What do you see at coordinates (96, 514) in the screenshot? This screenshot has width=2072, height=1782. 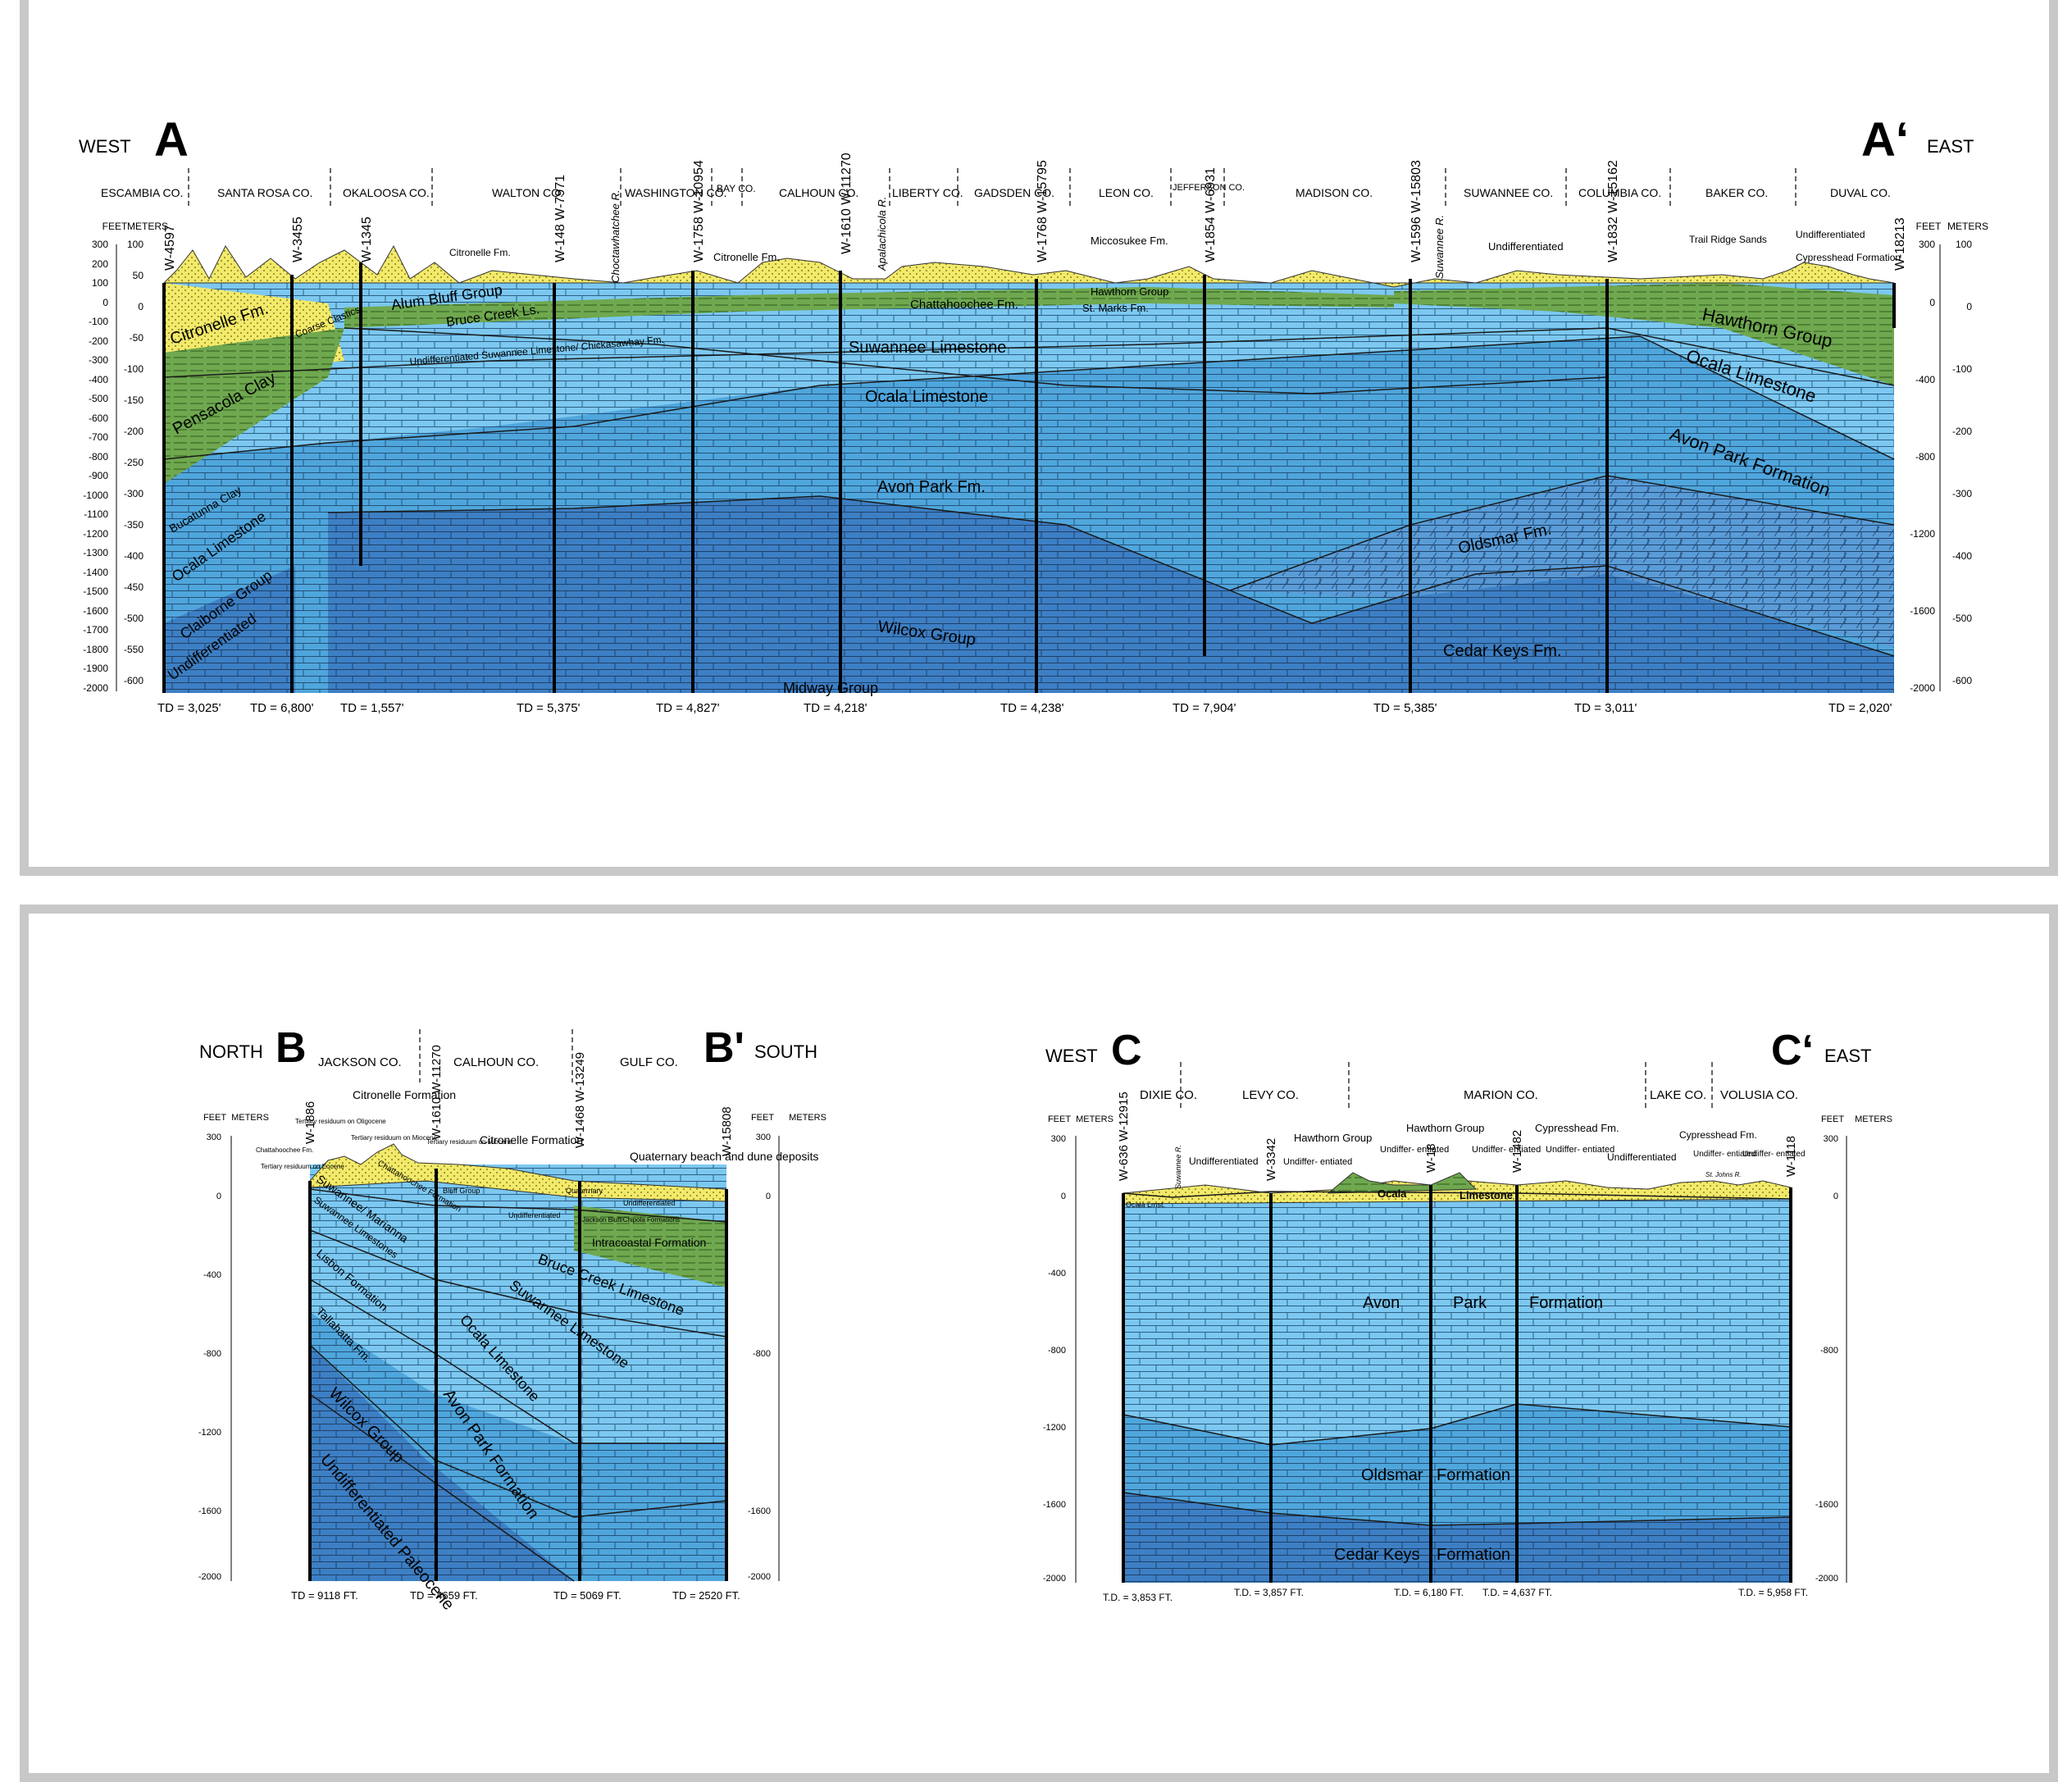 I see `feet-tick: -1100` at bounding box center [96, 514].